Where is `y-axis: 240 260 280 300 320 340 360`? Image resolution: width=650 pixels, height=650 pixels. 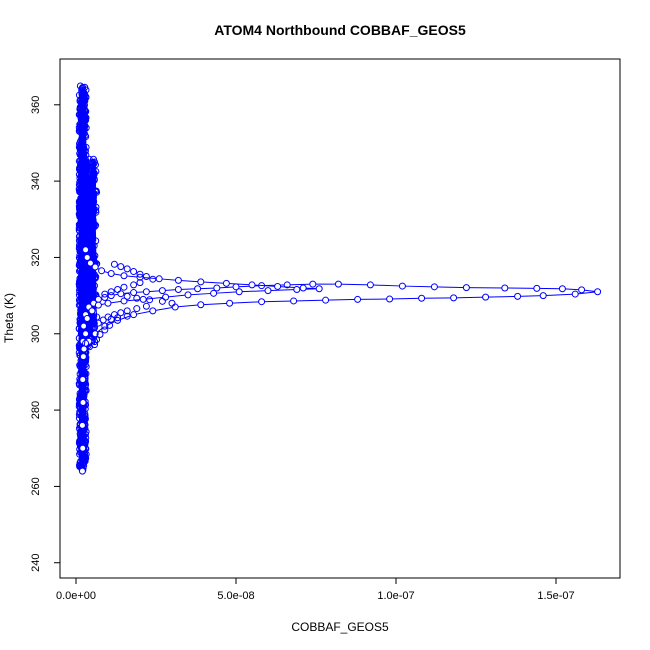 y-axis: 240 260 280 300 320 340 360 is located at coordinates (45, 334).